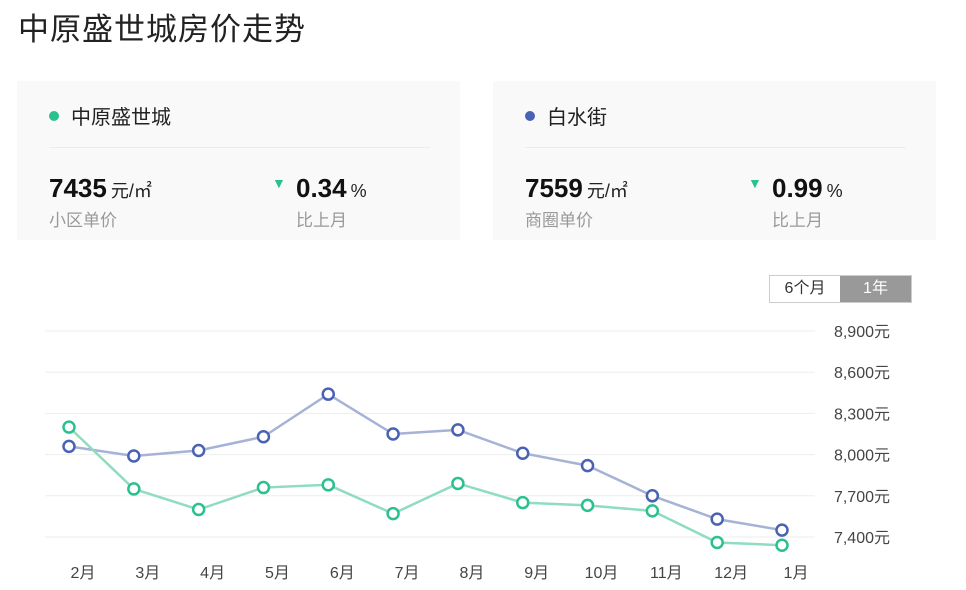 The image size is (966, 590). I want to click on community-change-label: 比上月, so click(321, 220).